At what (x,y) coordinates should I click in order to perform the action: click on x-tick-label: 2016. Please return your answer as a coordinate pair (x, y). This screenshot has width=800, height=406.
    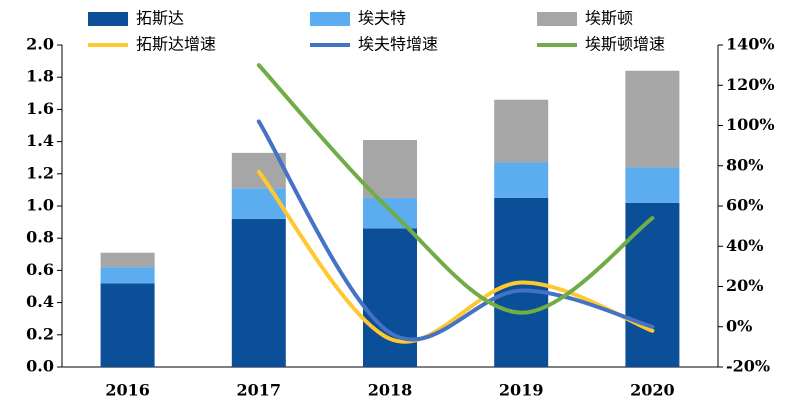
    Looking at the image, I should click on (127, 390).